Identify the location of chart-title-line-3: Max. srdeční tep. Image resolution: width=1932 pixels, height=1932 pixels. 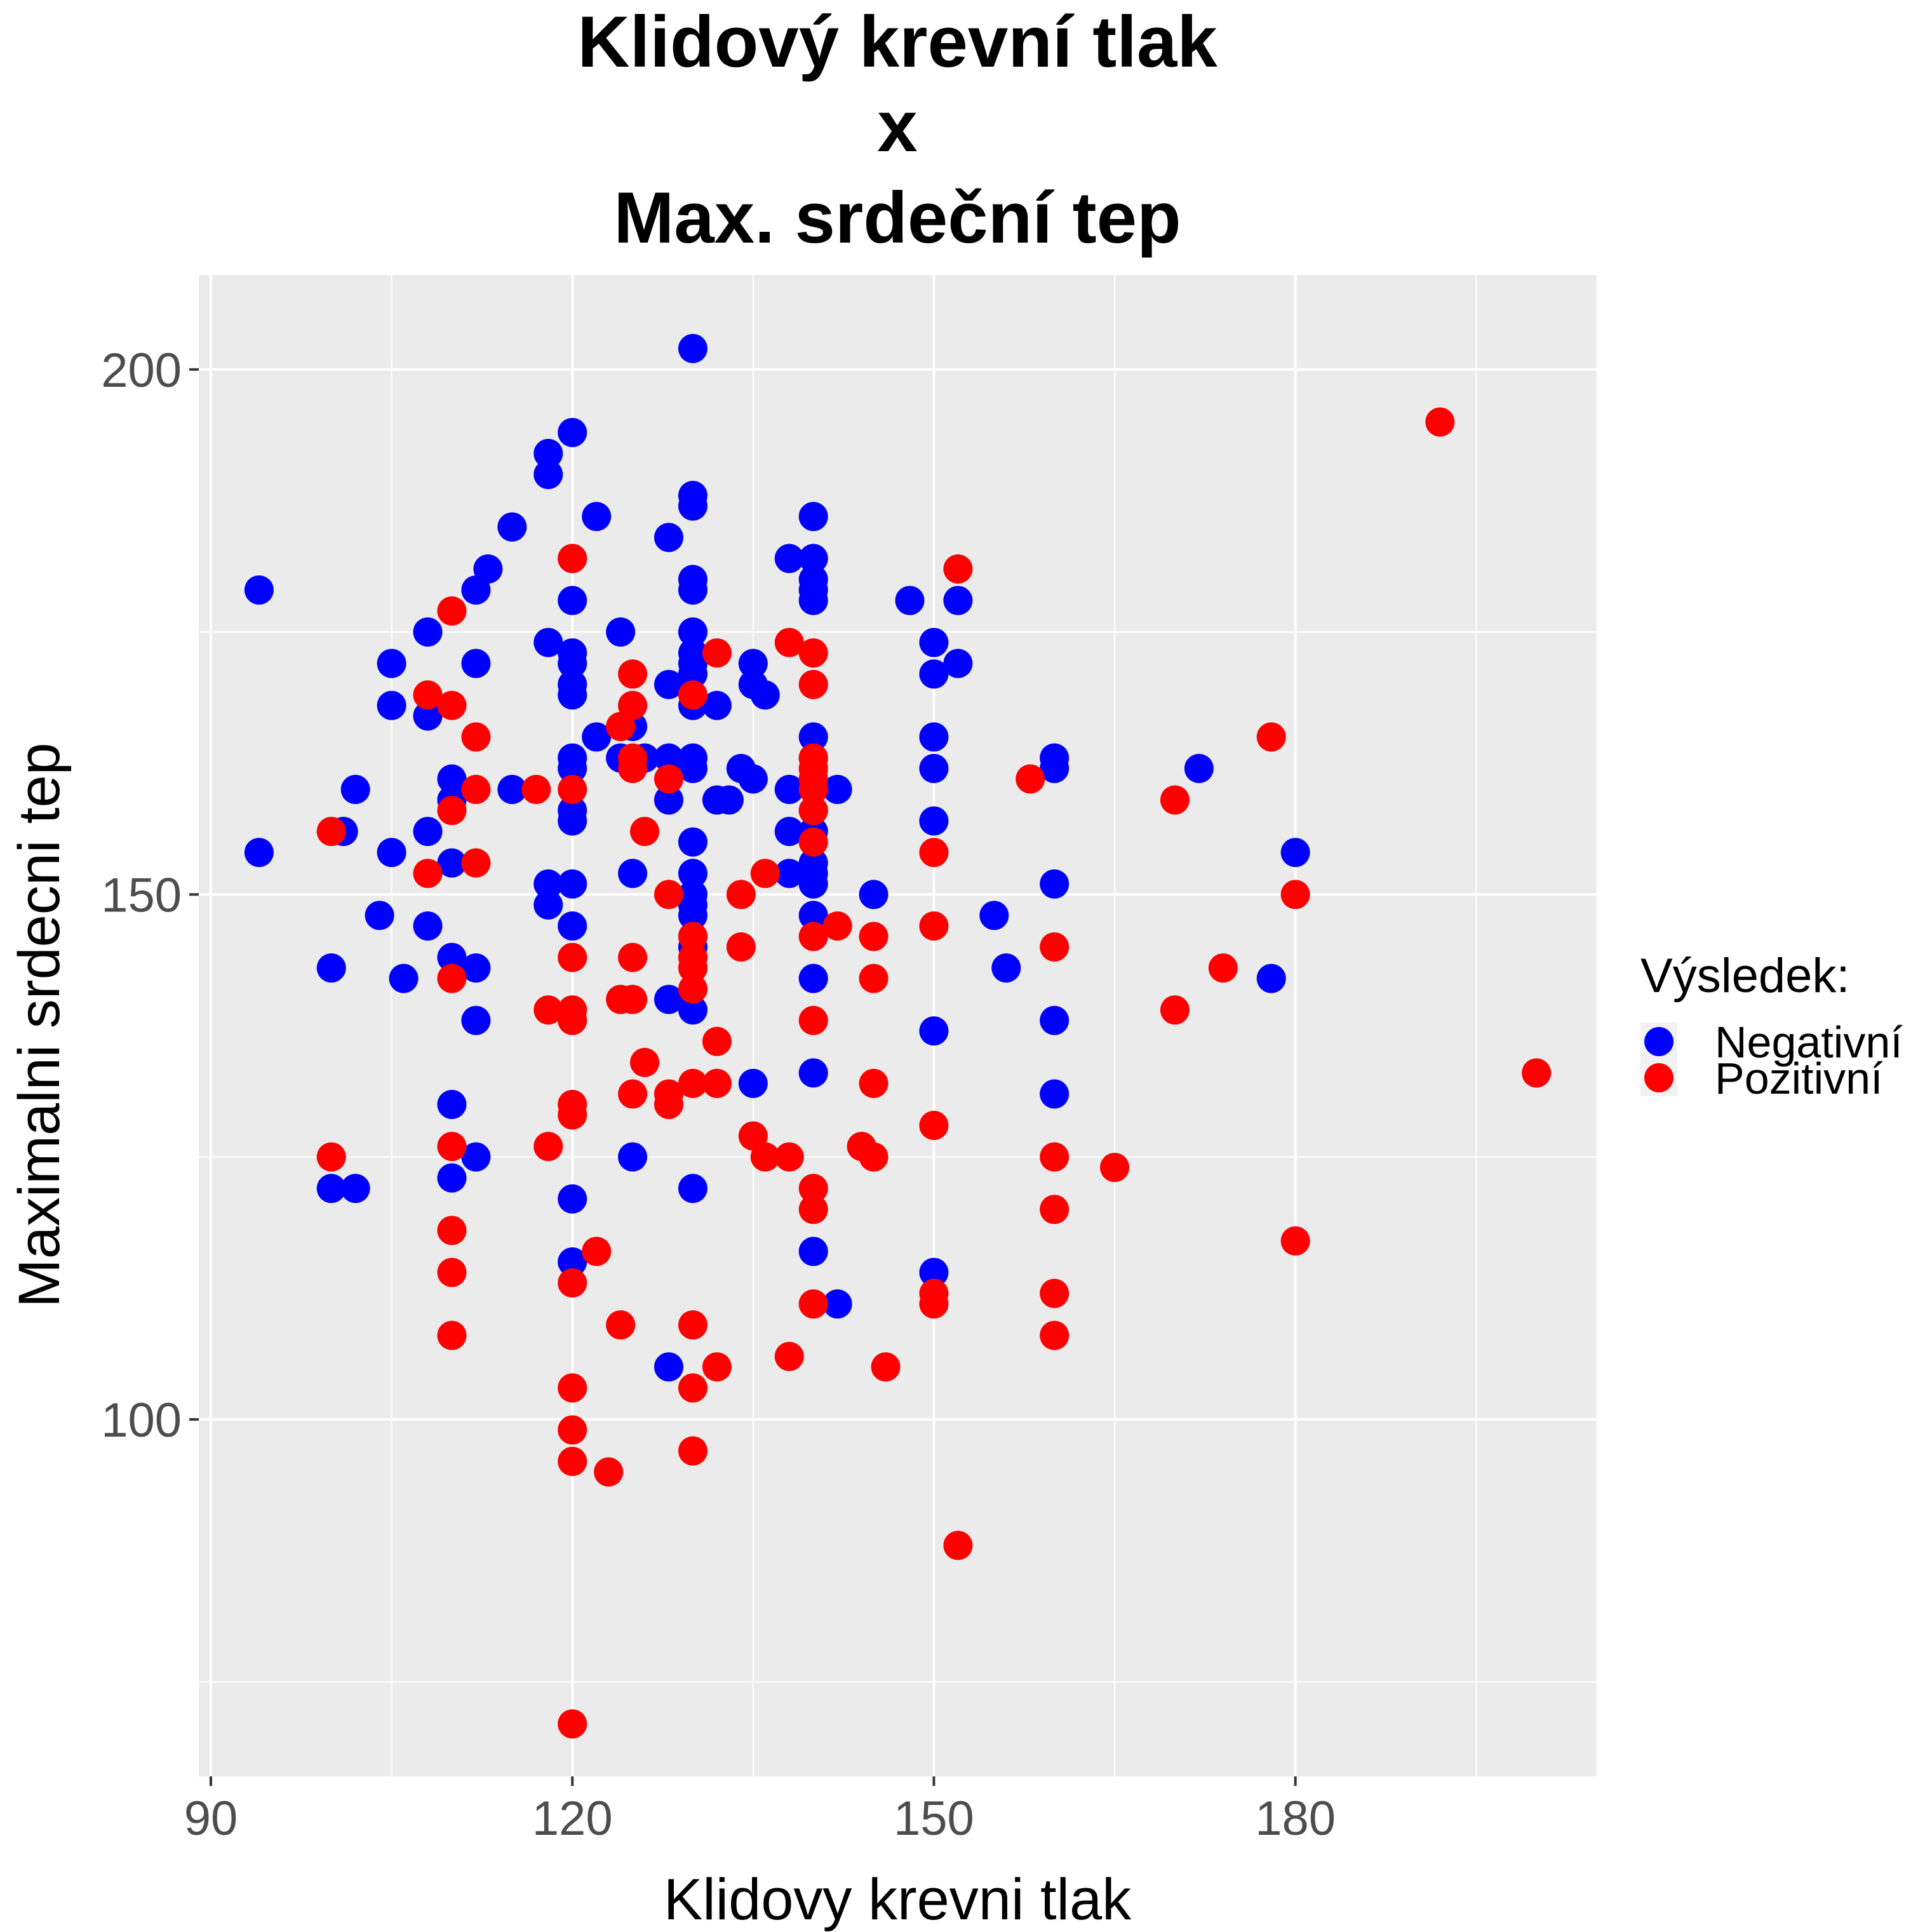
(897, 218).